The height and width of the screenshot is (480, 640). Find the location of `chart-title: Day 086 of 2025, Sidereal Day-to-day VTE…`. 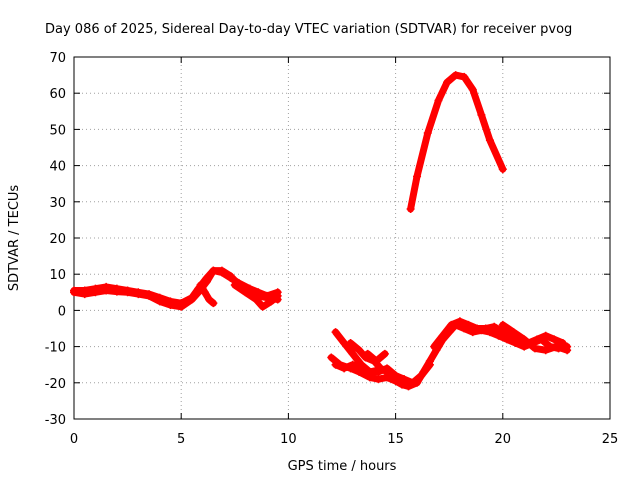

chart-title: Day 086 of 2025, Sidereal Day-to-day VTE… is located at coordinates (308, 29).